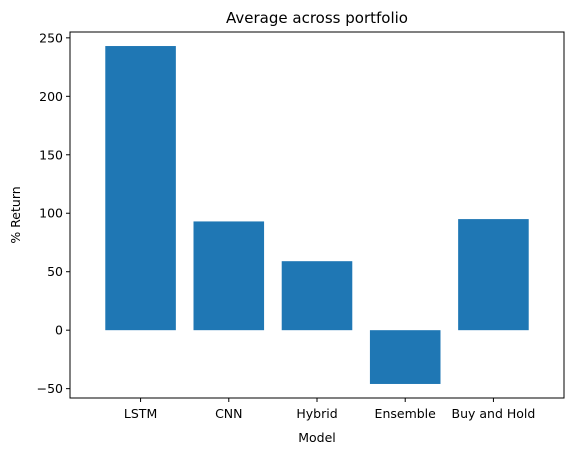  Describe the element at coordinates (405, 357) in the screenshot. I see `bar-ensemble` at that location.